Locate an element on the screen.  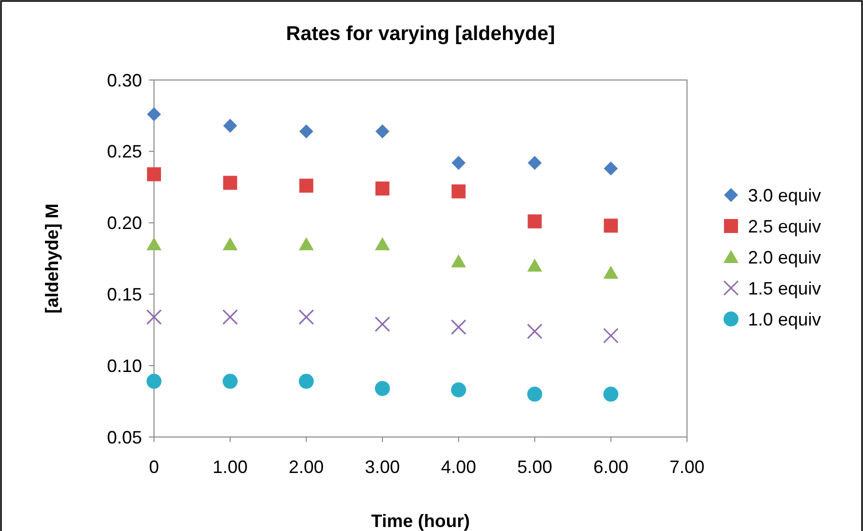
x-tick-label: 5.00 is located at coordinates (534, 467).